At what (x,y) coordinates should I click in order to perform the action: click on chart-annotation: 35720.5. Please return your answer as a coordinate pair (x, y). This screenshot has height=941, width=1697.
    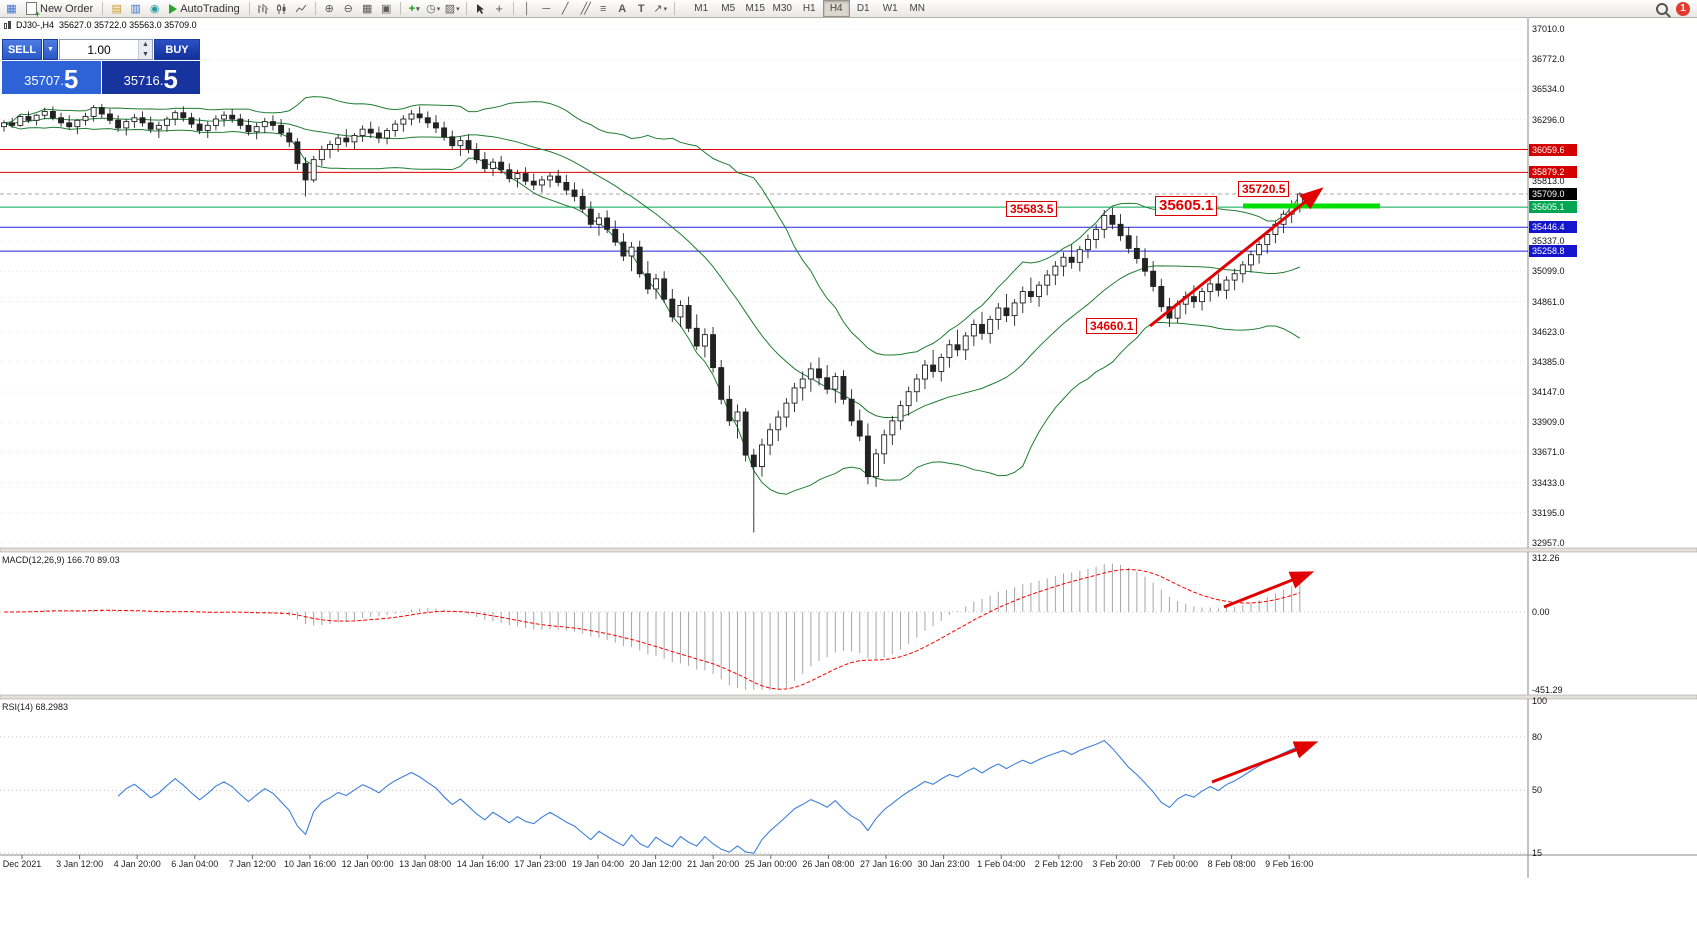
    Looking at the image, I should click on (1264, 189).